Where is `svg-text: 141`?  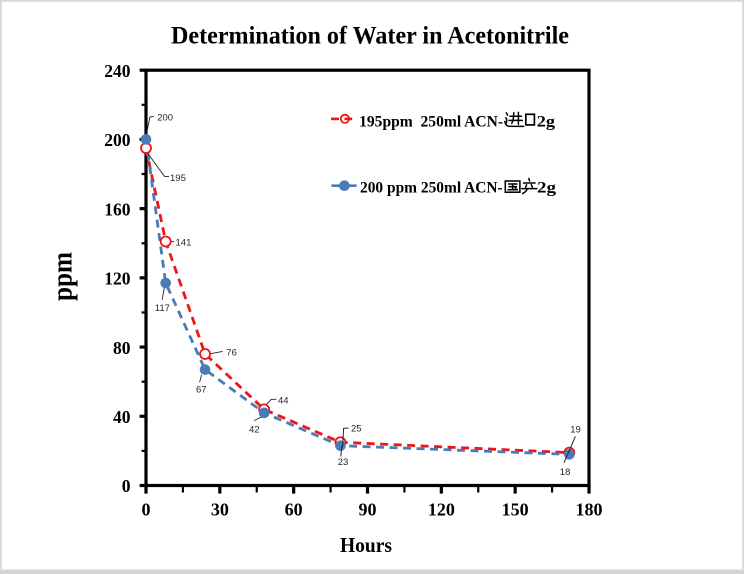 svg-text: 141 is located at coordinates (184, 242).